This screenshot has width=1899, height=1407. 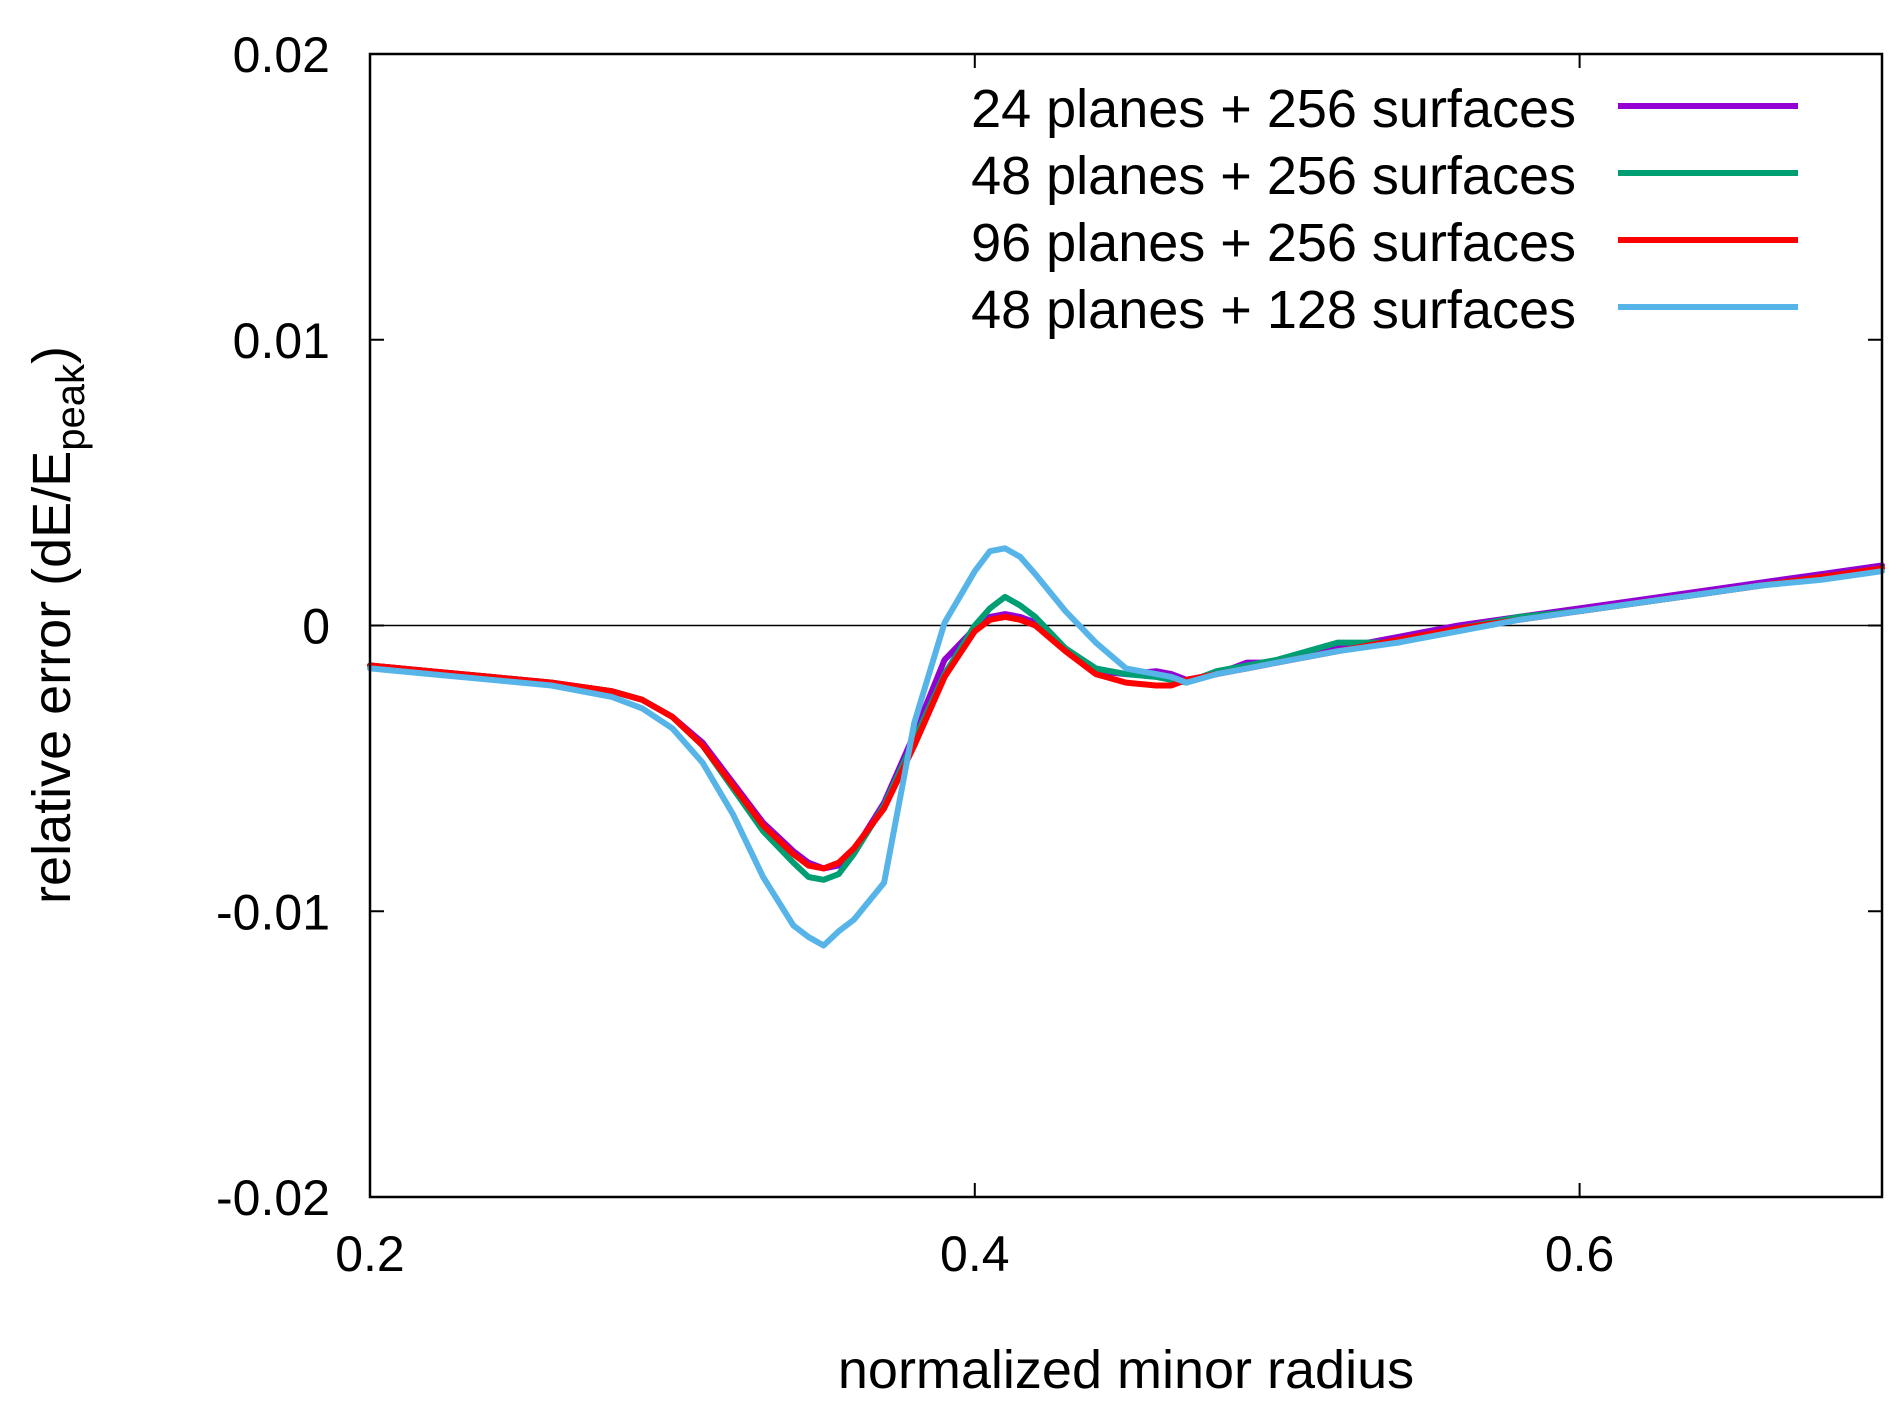 I want to click on y-tick-label-4: 0.01, so click(x=281, y=341).